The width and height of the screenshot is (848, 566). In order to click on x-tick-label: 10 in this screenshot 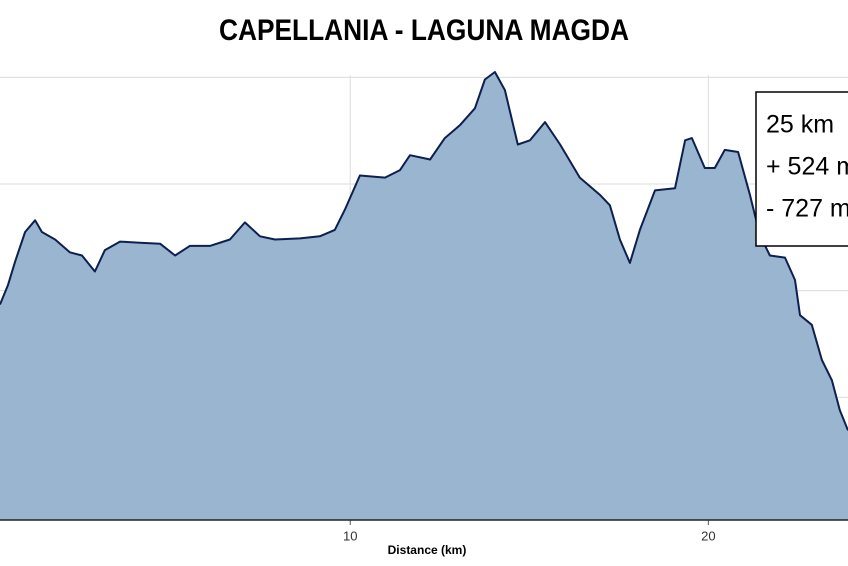, I will do `click(350, 535)`.